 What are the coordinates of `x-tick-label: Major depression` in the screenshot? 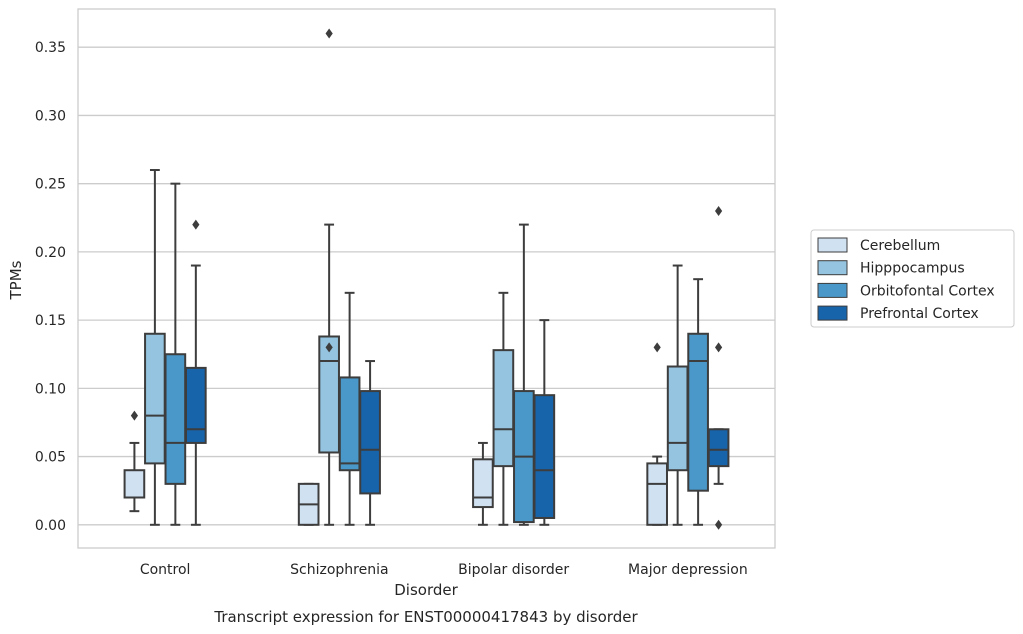 It's located at (688, 570).